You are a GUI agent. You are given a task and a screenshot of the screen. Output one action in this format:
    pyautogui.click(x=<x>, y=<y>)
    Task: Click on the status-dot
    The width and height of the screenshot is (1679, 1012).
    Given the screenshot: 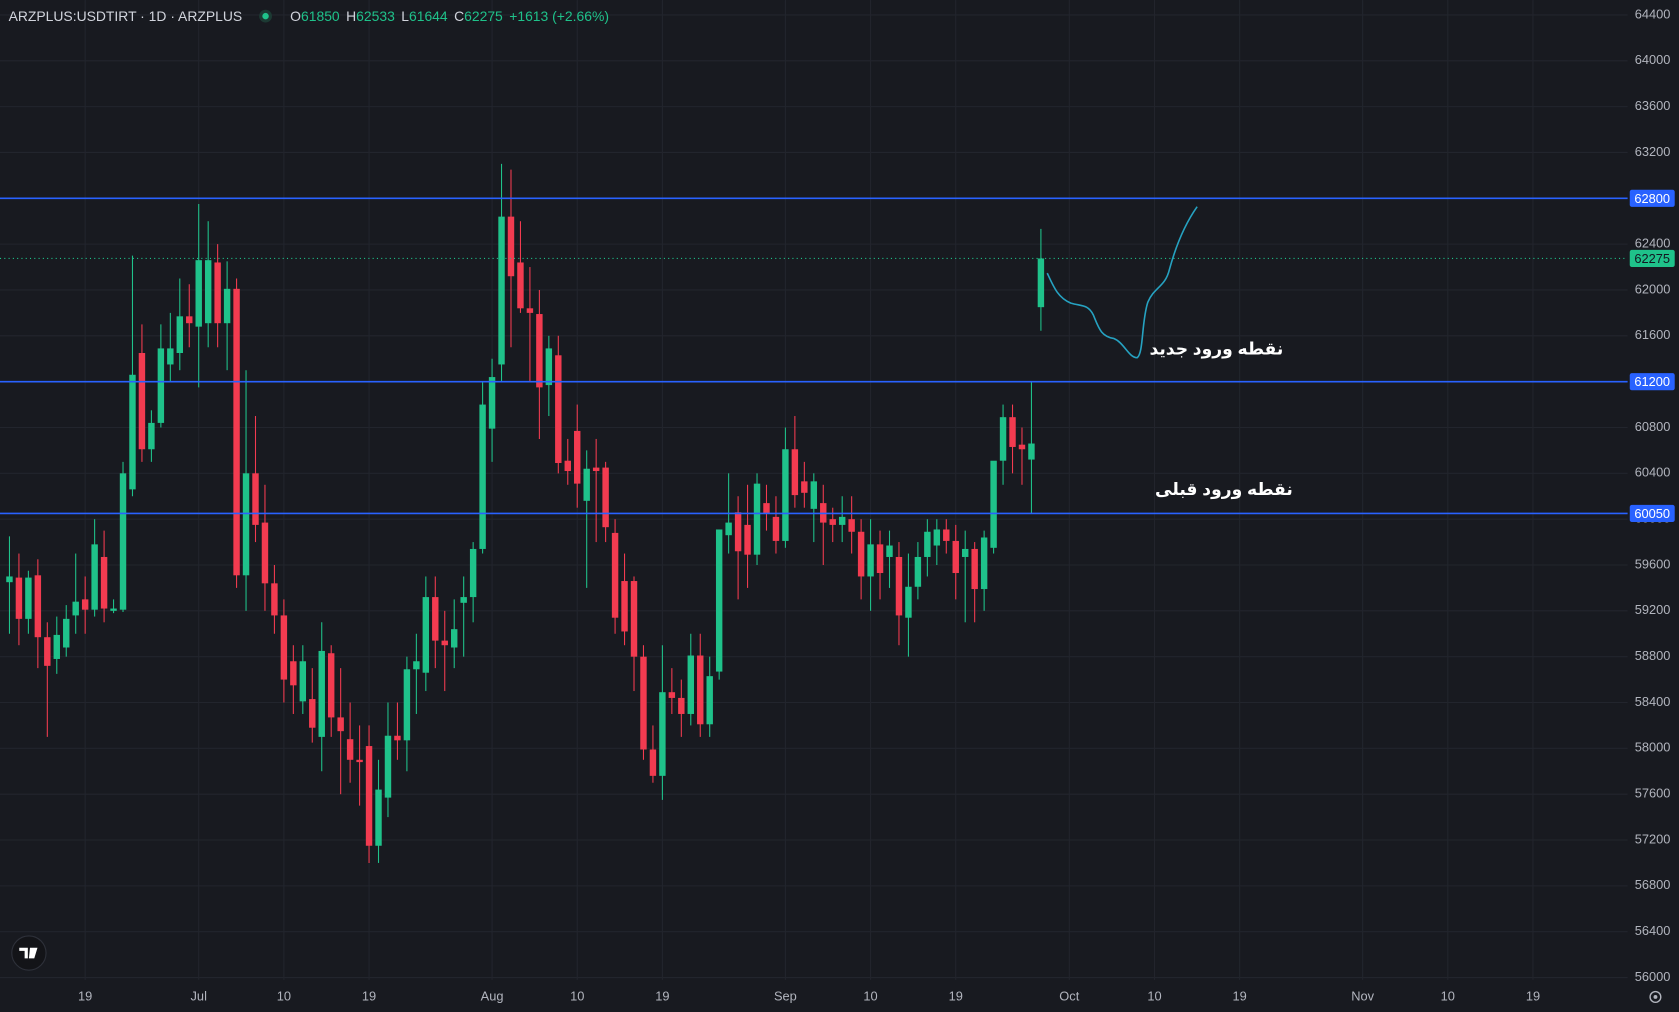 What is the action you would take?
    pyautogui.click(x=265, y=16)
    